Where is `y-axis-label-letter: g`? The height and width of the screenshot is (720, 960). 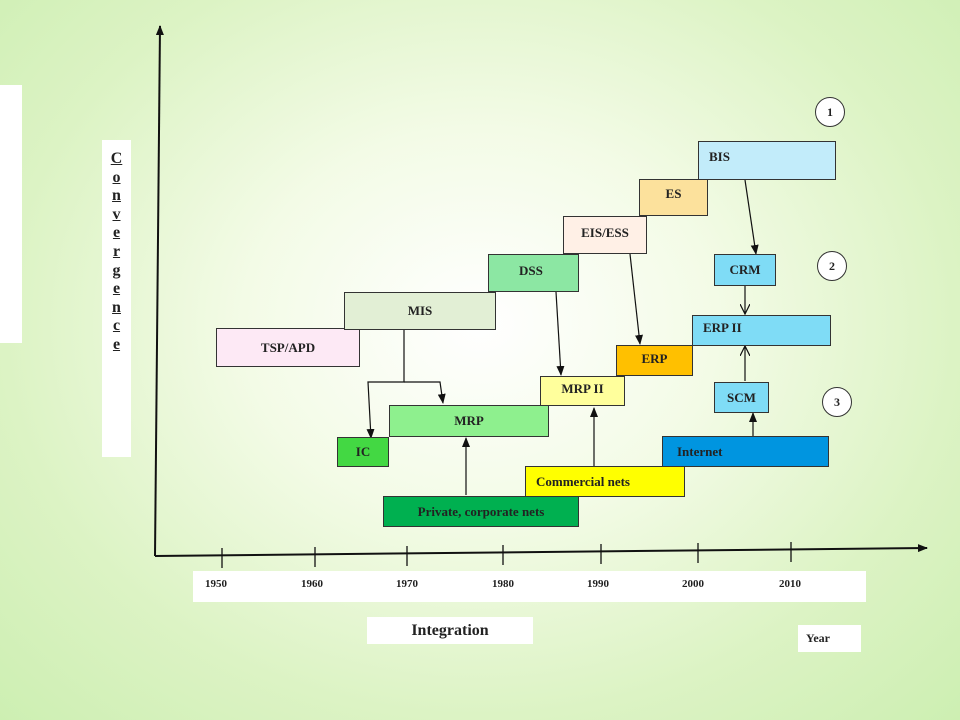
y-axis-label-letter: g is located at coordinates (116, 270).